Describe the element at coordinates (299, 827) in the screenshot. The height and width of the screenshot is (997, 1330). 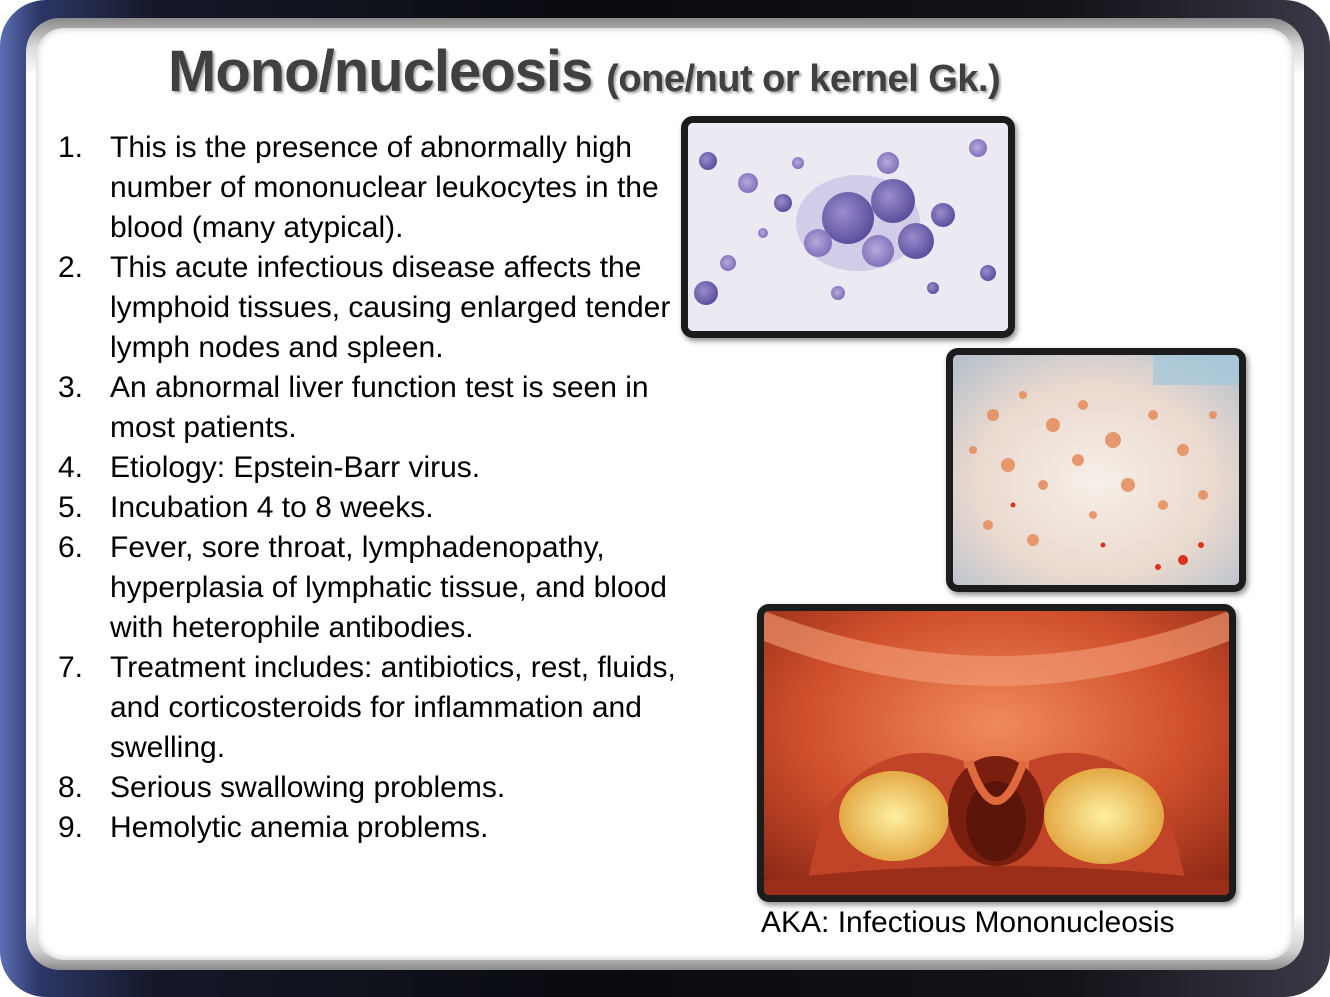
I see `list-text: Hemolytic anemia problems.` at that location.